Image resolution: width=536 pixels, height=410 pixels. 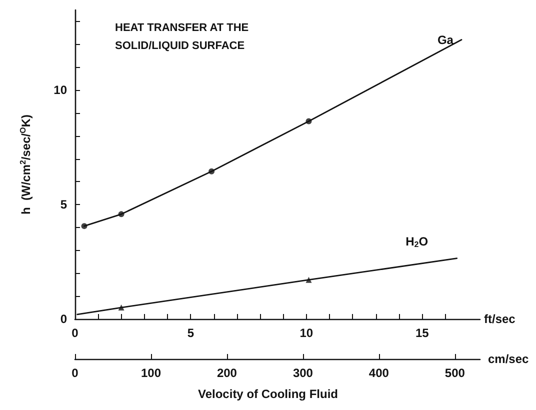 What do you see at coordinates (445, 39) in the screenshot?
I see `series-label: Ga` at bounding box center [445, 39].